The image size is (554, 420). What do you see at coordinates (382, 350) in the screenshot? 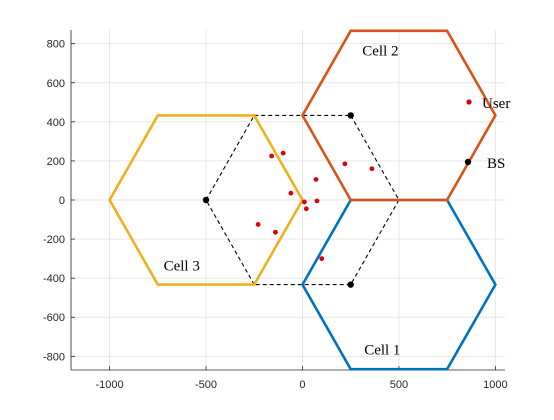
I see `cell-label-1: Cell 1` at bounding box center [382, 350].